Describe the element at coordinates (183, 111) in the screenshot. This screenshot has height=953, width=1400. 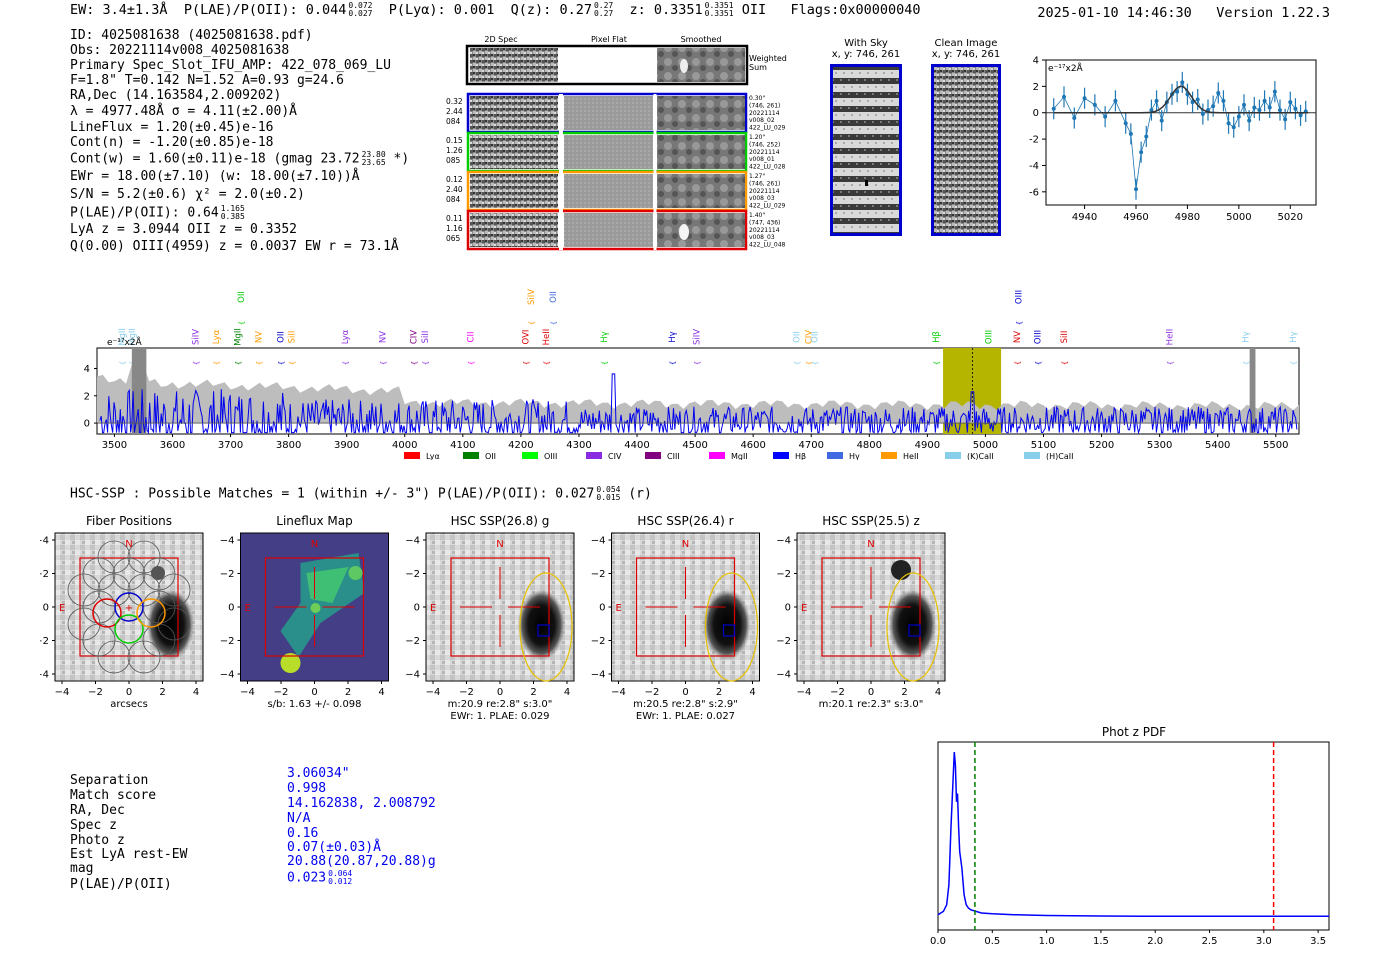
I see `info-lambda: λ = 4977.48Å σ = 4.11(±2.00)Å` at that location.